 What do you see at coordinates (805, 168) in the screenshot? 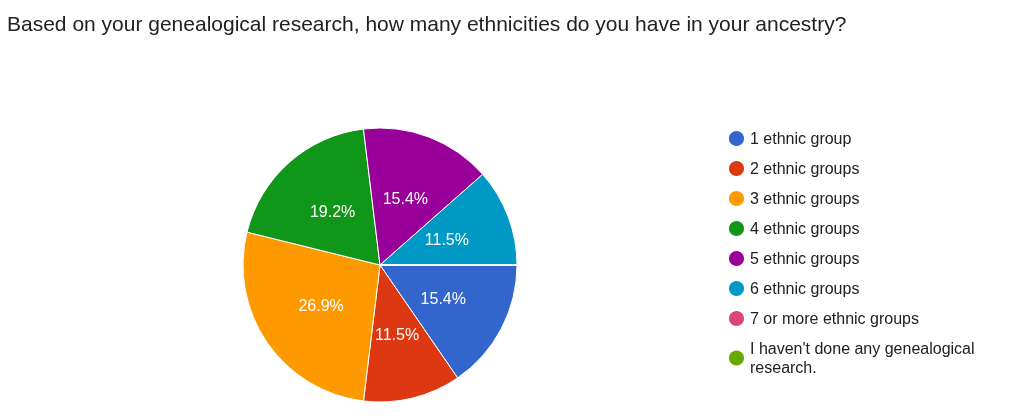
I see `legend-label: 2 ethnic groups` at bounding box center [805, 168].